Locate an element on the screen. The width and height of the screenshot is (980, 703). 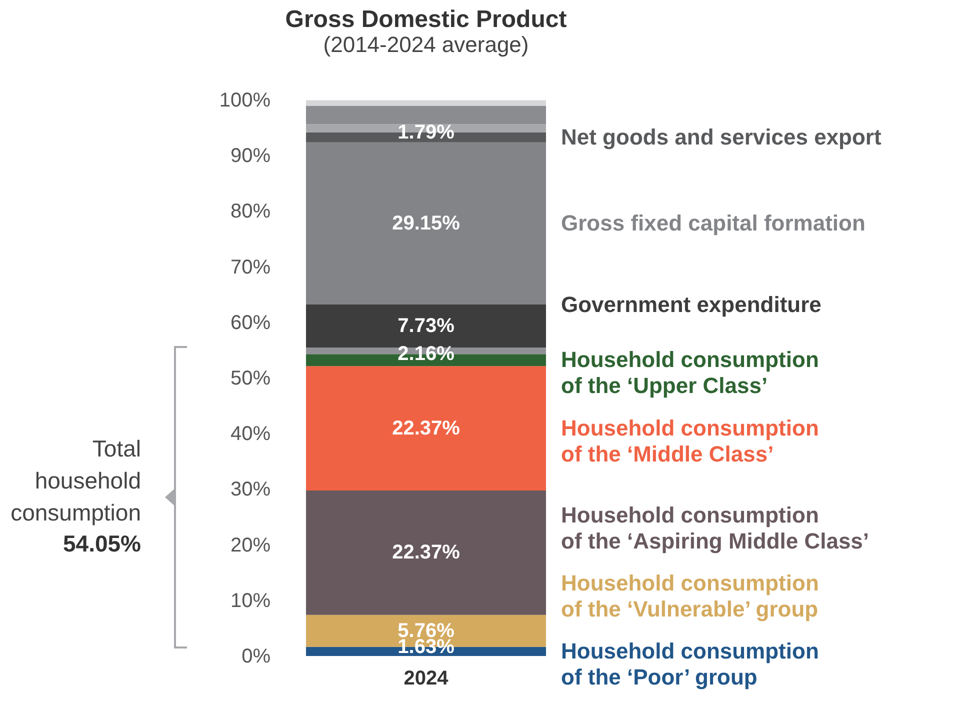
data-label: 29.15% is located at coordinates (426, 223).